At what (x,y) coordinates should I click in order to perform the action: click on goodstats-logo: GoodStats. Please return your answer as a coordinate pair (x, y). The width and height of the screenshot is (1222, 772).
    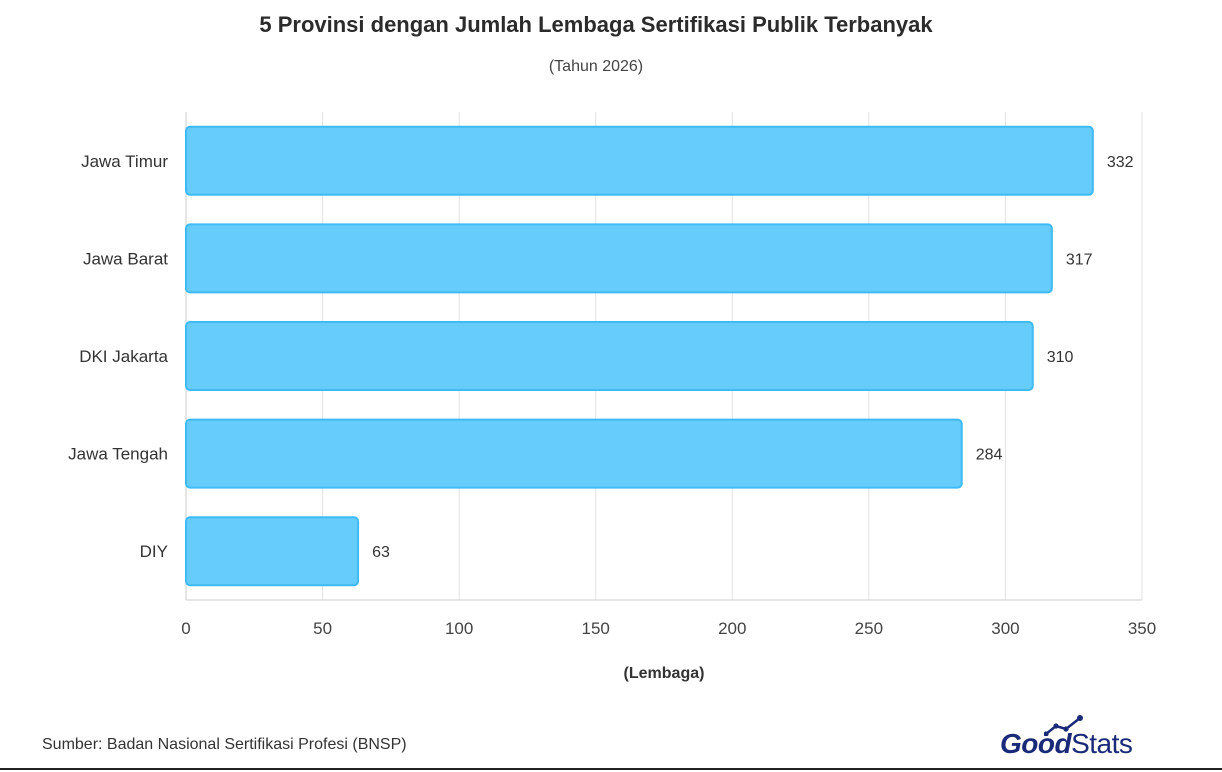
    Looking at the image, I should click on (1080, 738).